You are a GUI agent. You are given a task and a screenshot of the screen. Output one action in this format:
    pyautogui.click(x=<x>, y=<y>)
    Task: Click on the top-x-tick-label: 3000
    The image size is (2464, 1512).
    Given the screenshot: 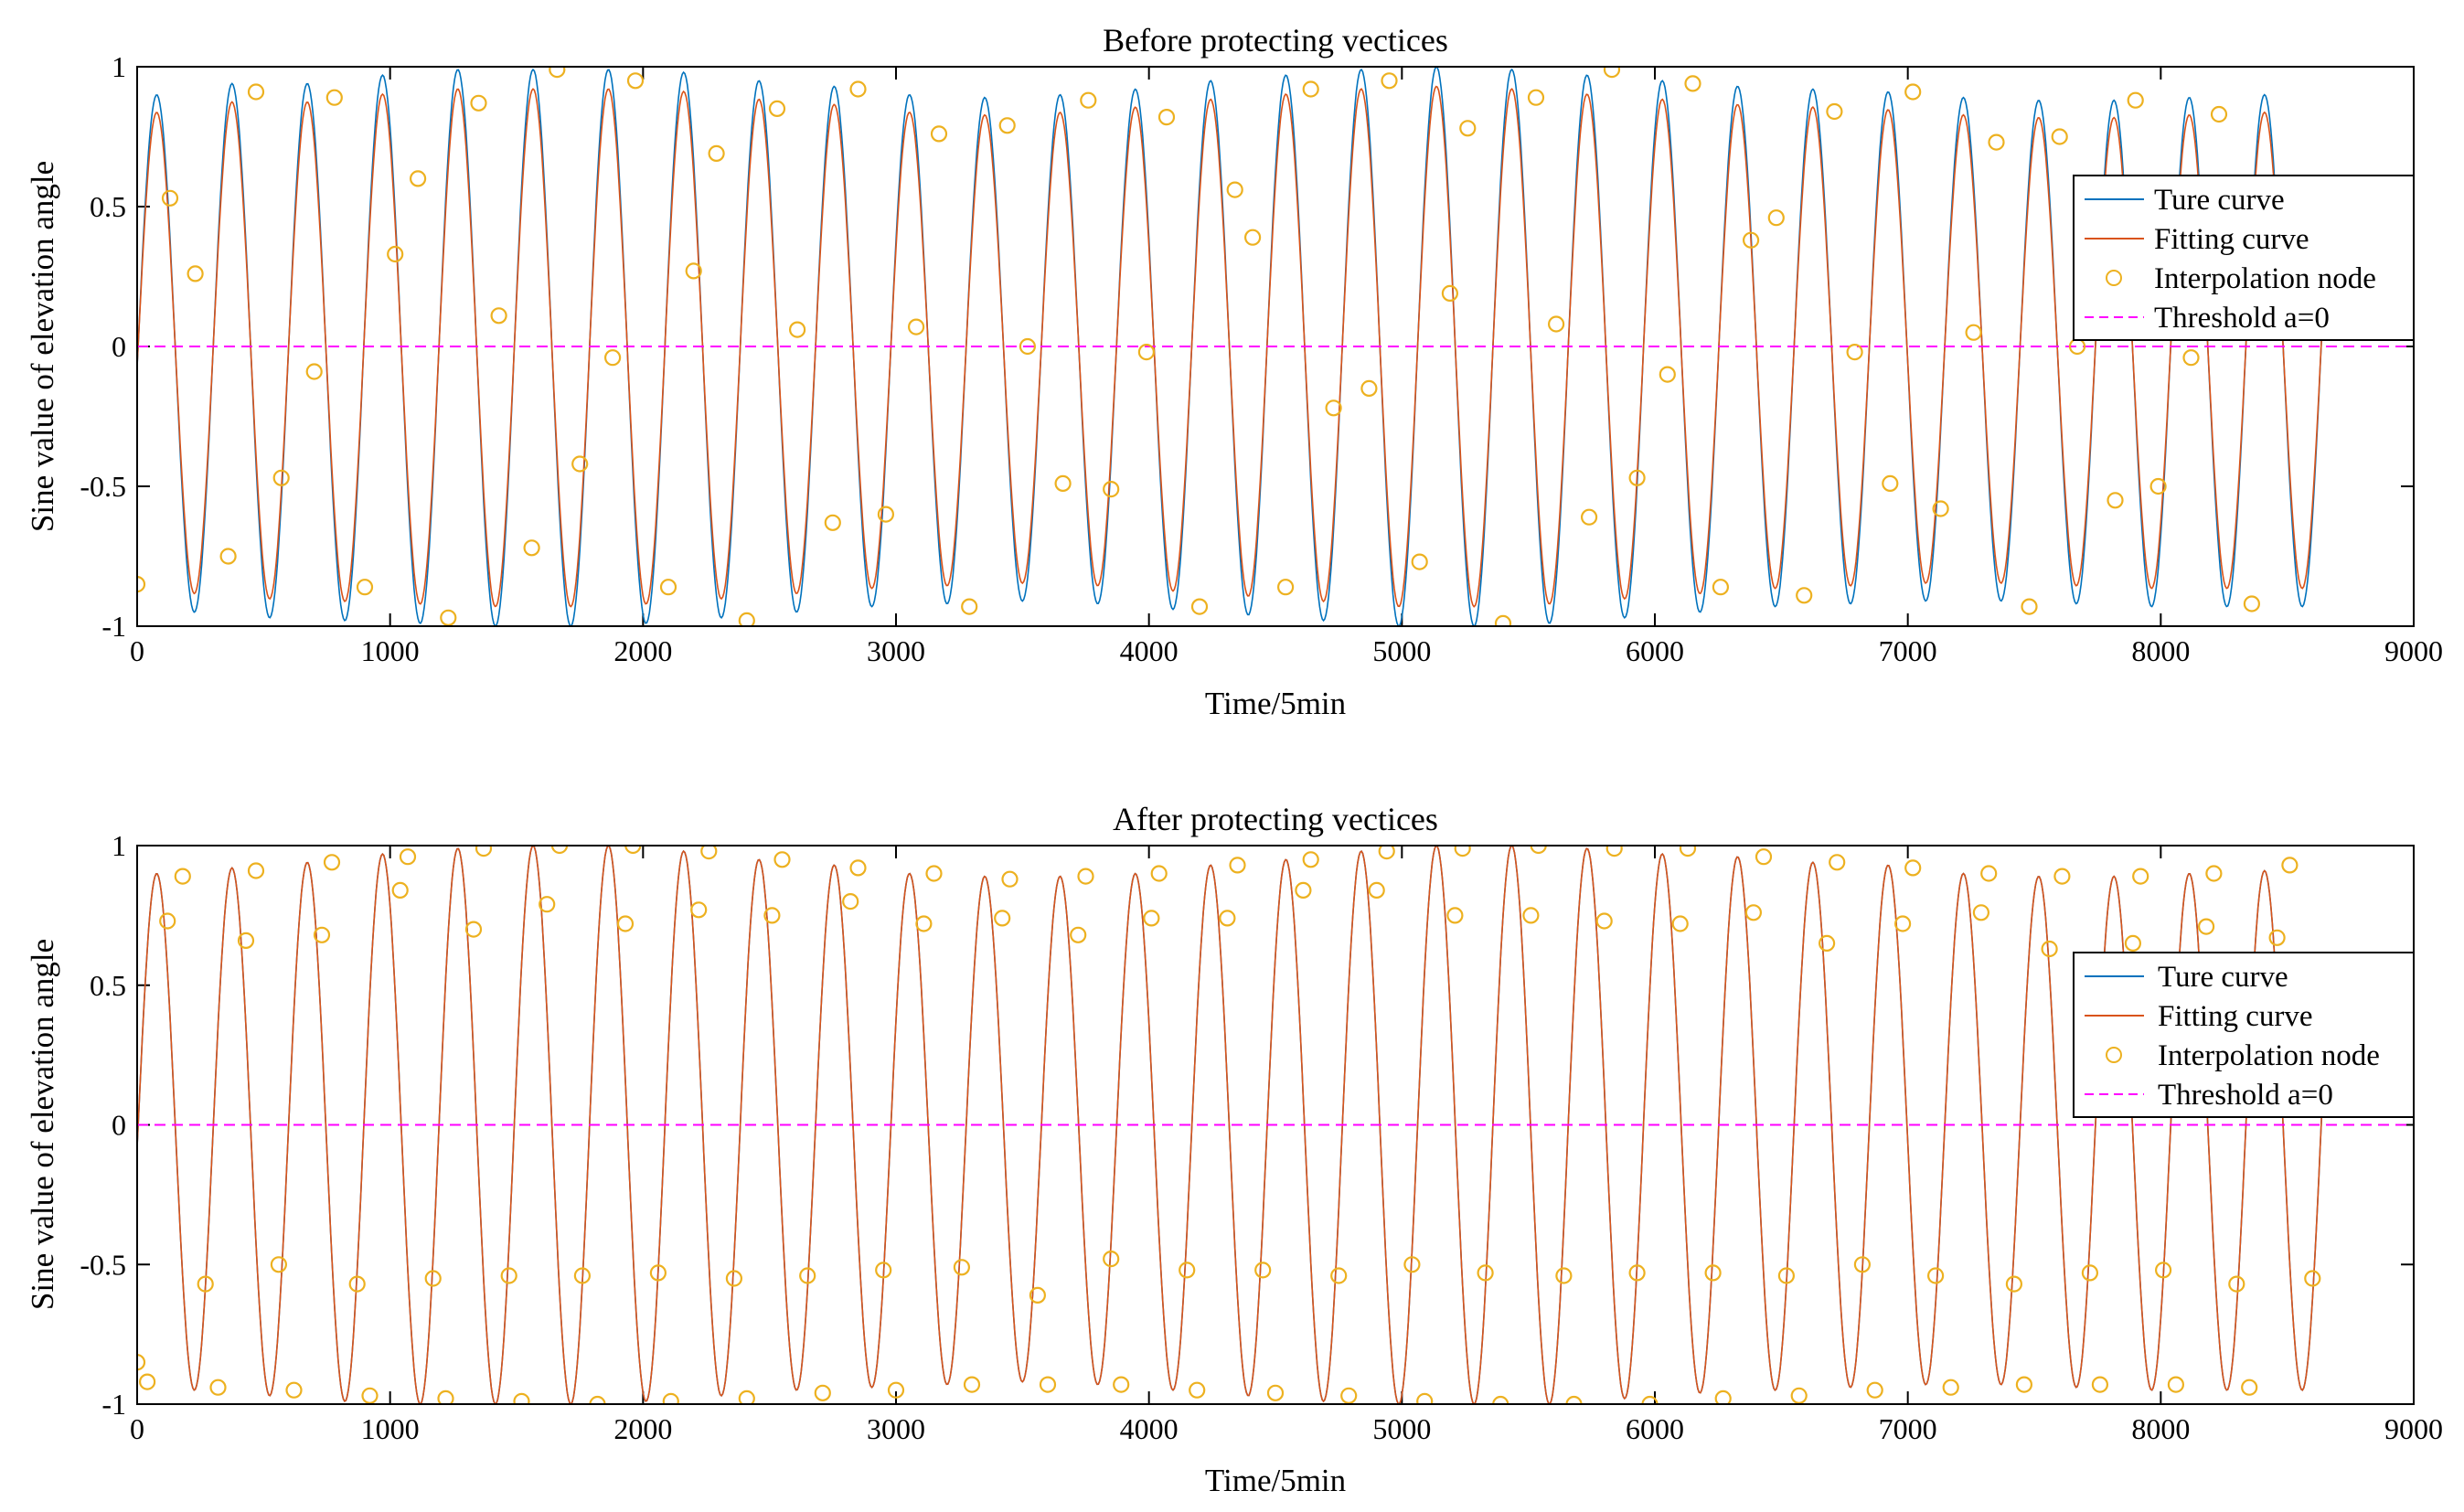 What is the action you would take?
    pyautogui.click(x=896, y=650)
    